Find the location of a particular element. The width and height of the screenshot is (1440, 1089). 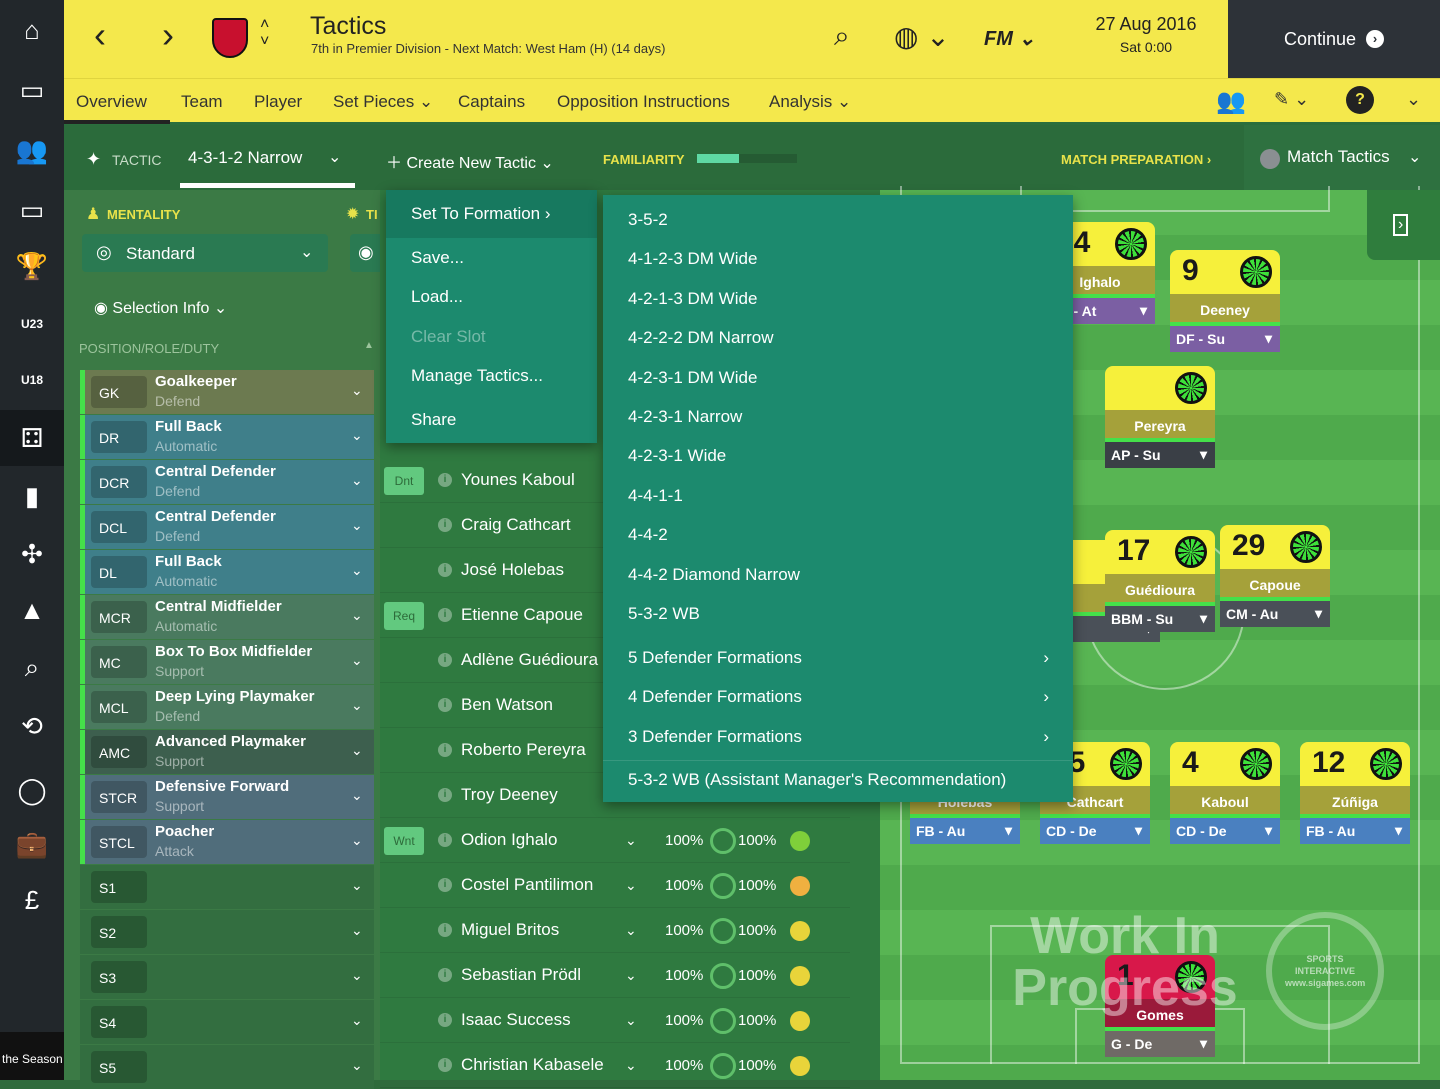

training-icon: ▲ is located at coordinates (32, 609).